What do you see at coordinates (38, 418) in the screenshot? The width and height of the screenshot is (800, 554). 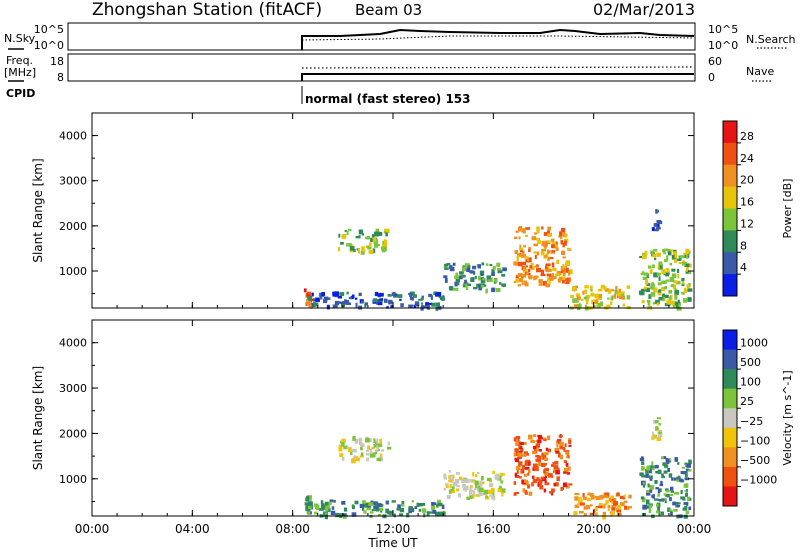 I see `velocity-ylabel: Slant Range [km]` at bounding box center [38, 418].